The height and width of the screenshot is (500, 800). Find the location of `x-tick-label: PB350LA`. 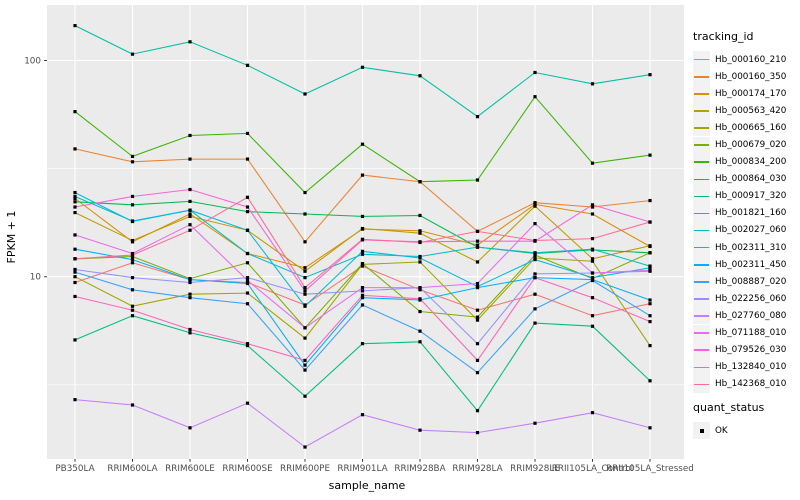

x-tick-label: PB350LA is located at coordinates (74, 469).